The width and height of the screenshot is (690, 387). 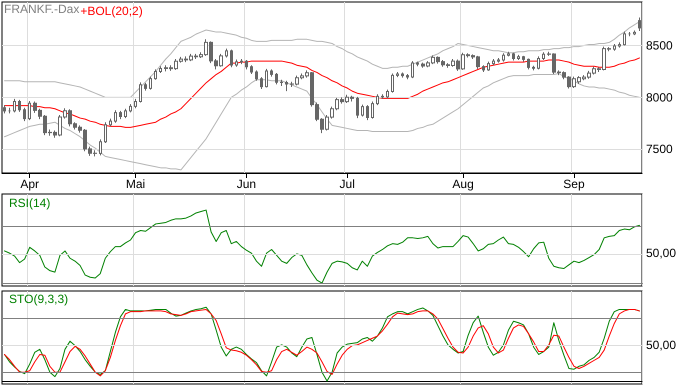 I want to click on x-tick-label: Apr, so click(x=30, y=184).